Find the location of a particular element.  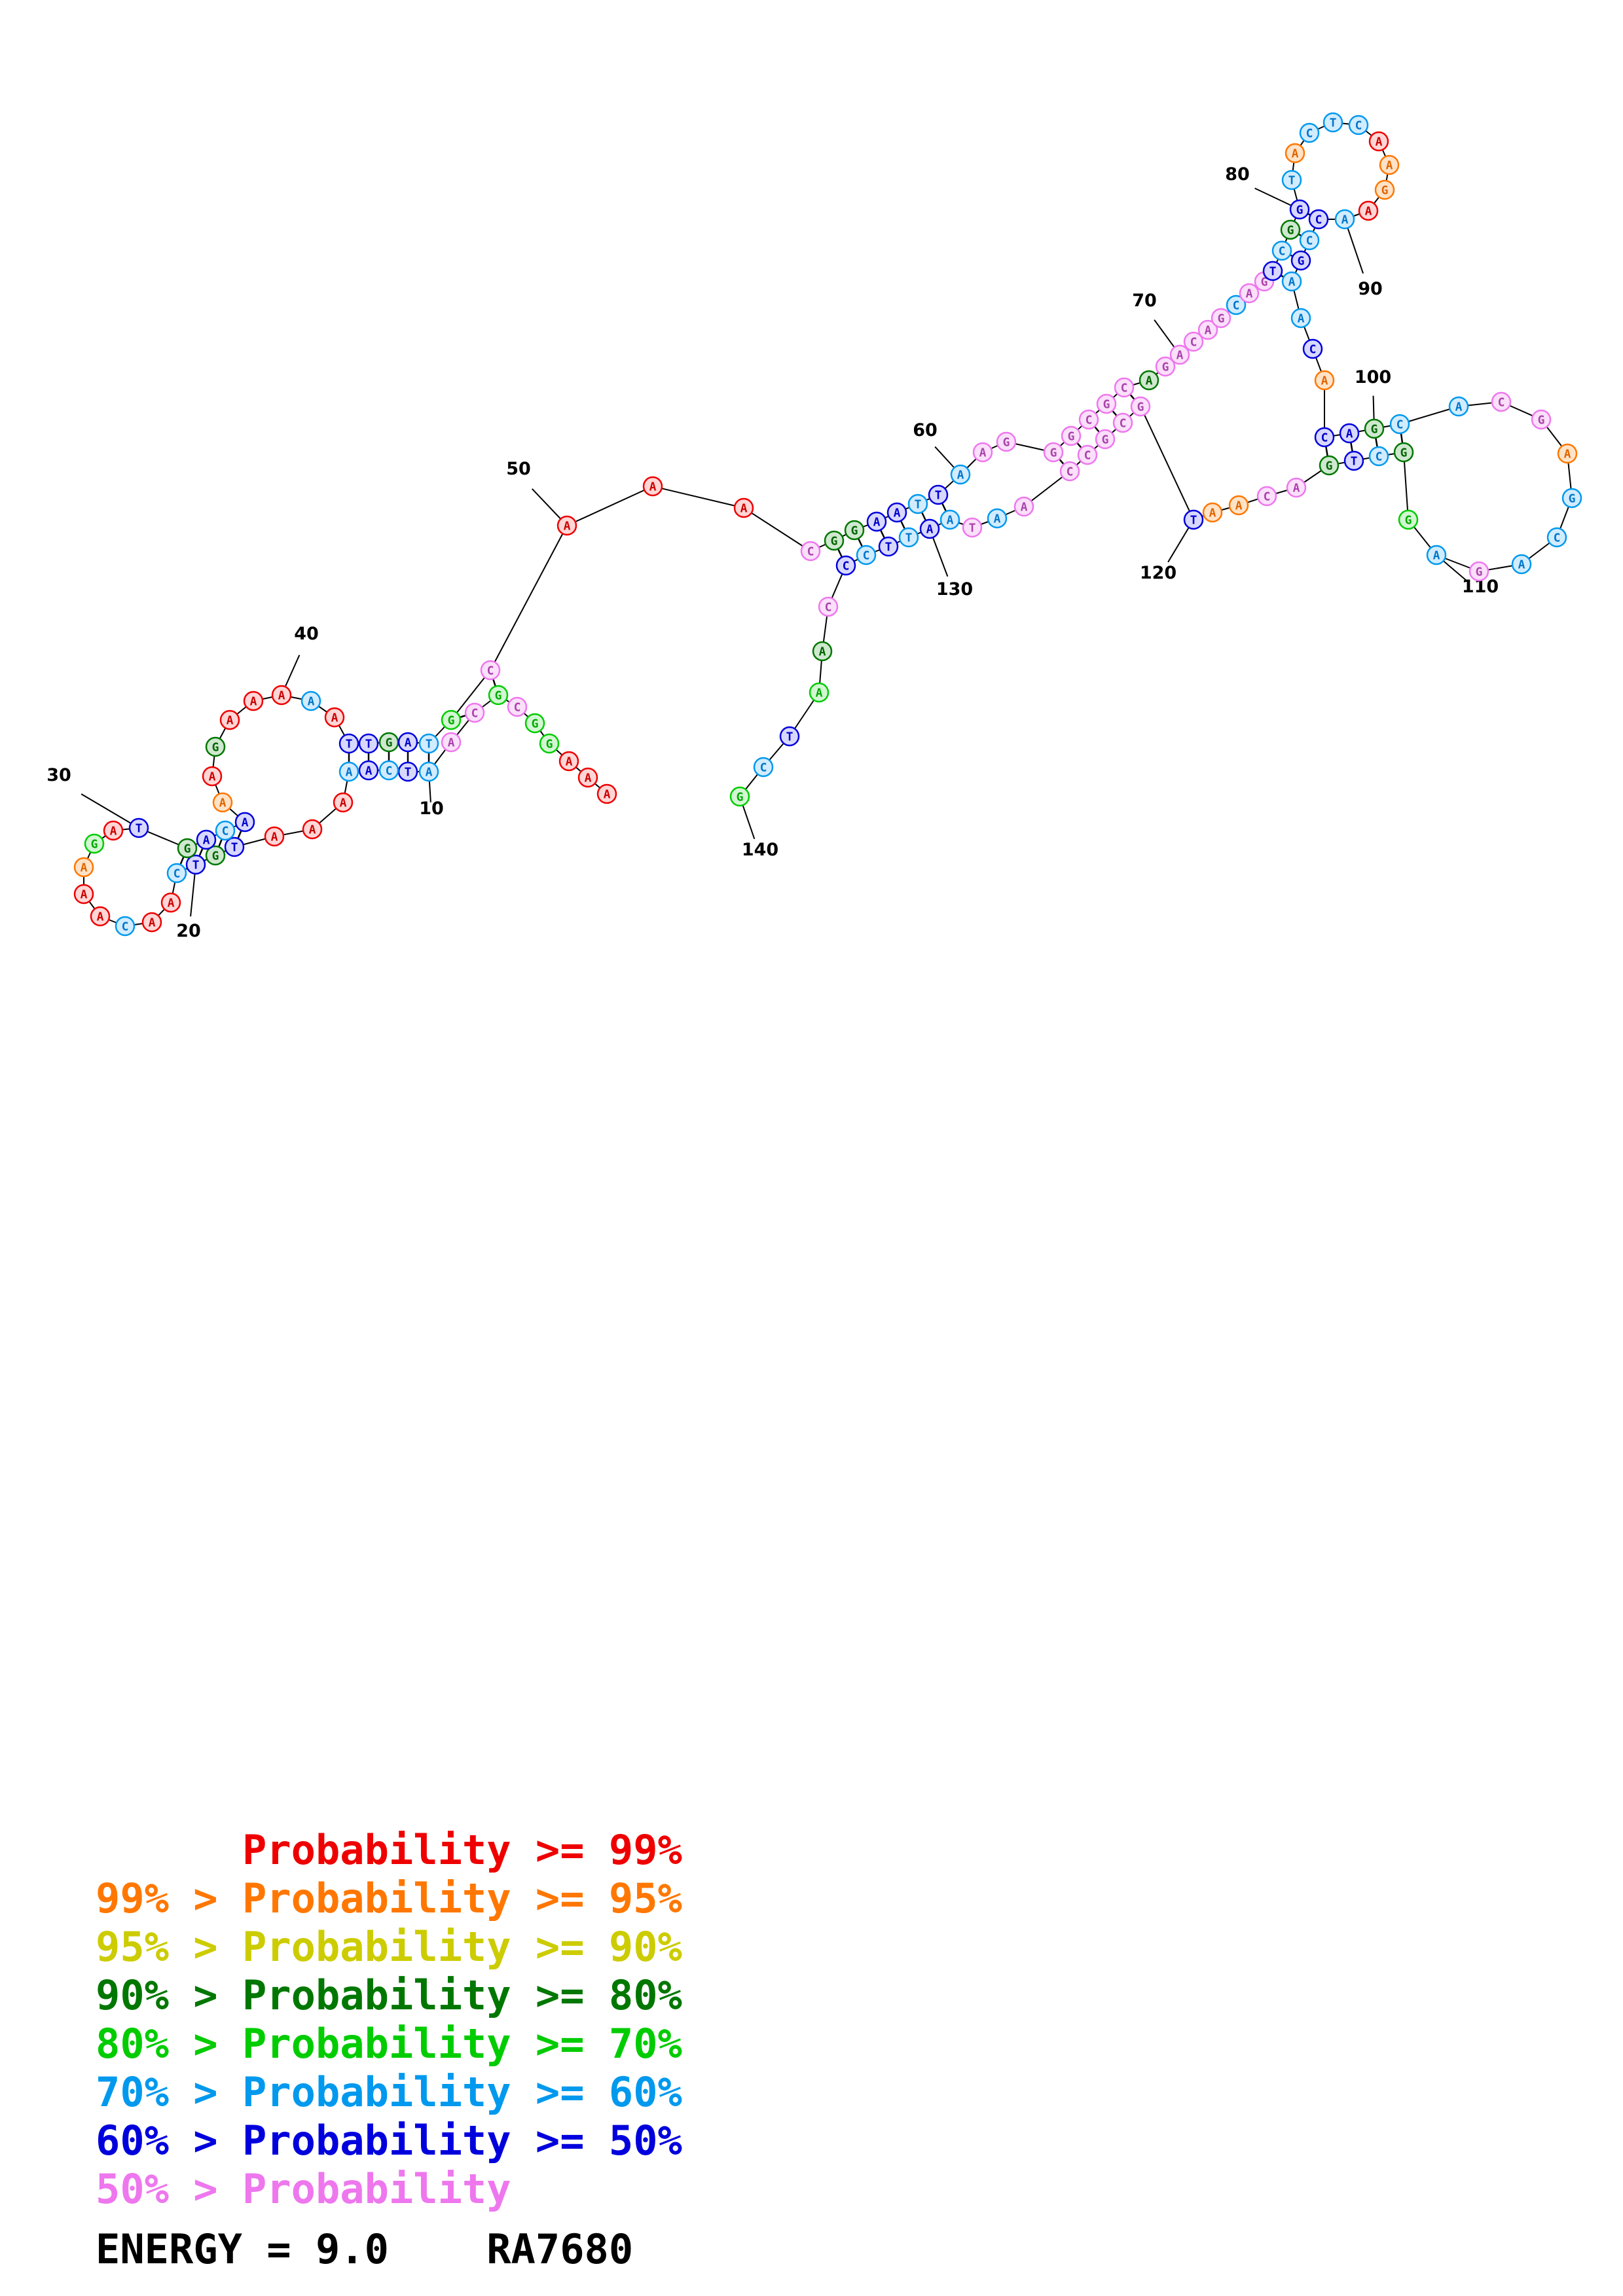

nucleotide-49: C is located at coordinates (490, 670).